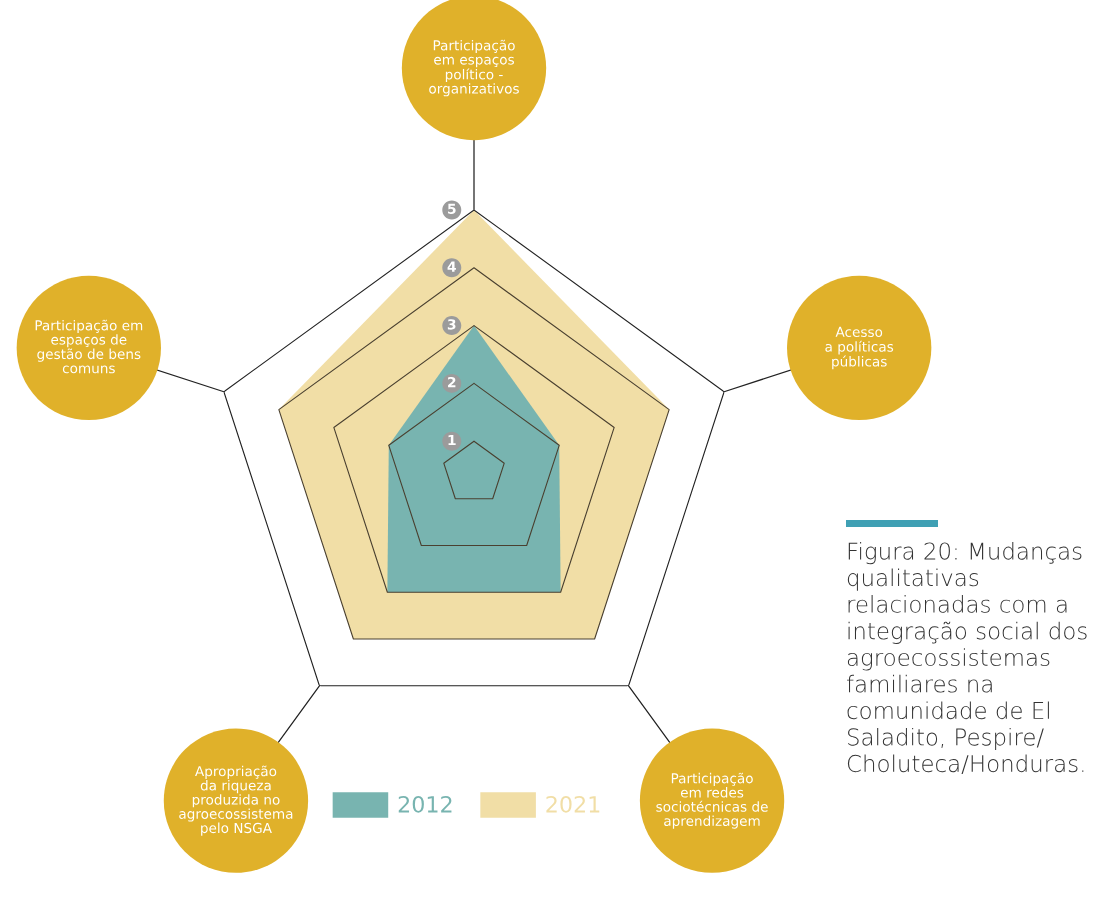 The image size is (1098, 905). Describe the element at coordinates (451, 324) in the screenshot. I see `y-tick-label: 3` at that location.